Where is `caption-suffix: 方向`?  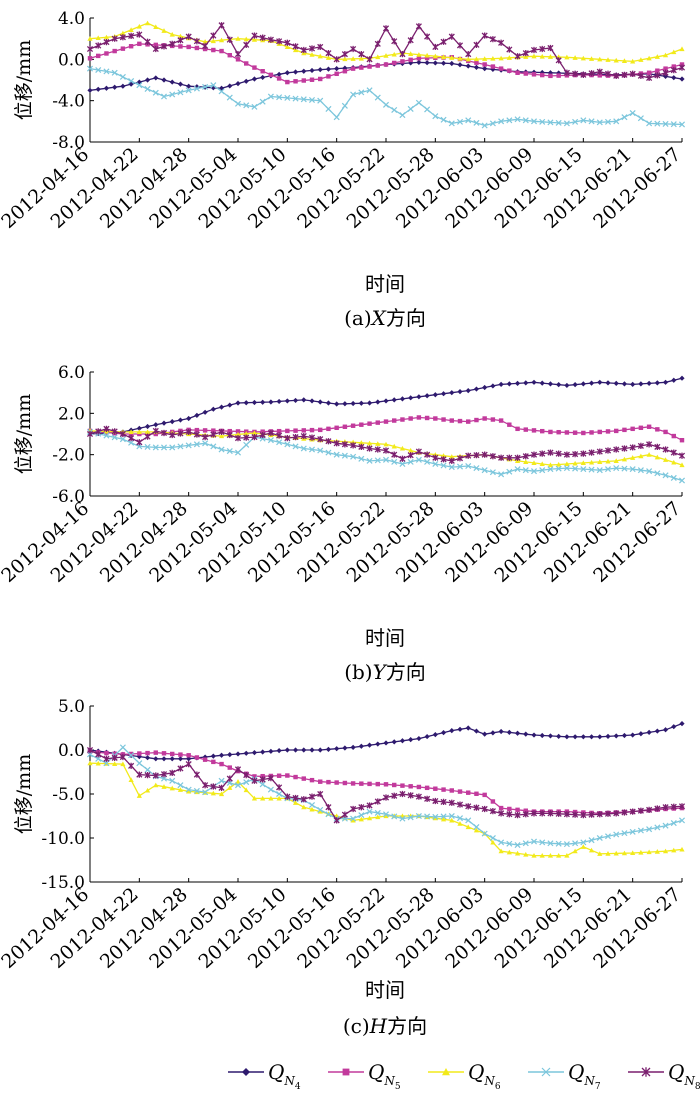
caption-suffix: 方向 is located at coordinates (407, 1026).